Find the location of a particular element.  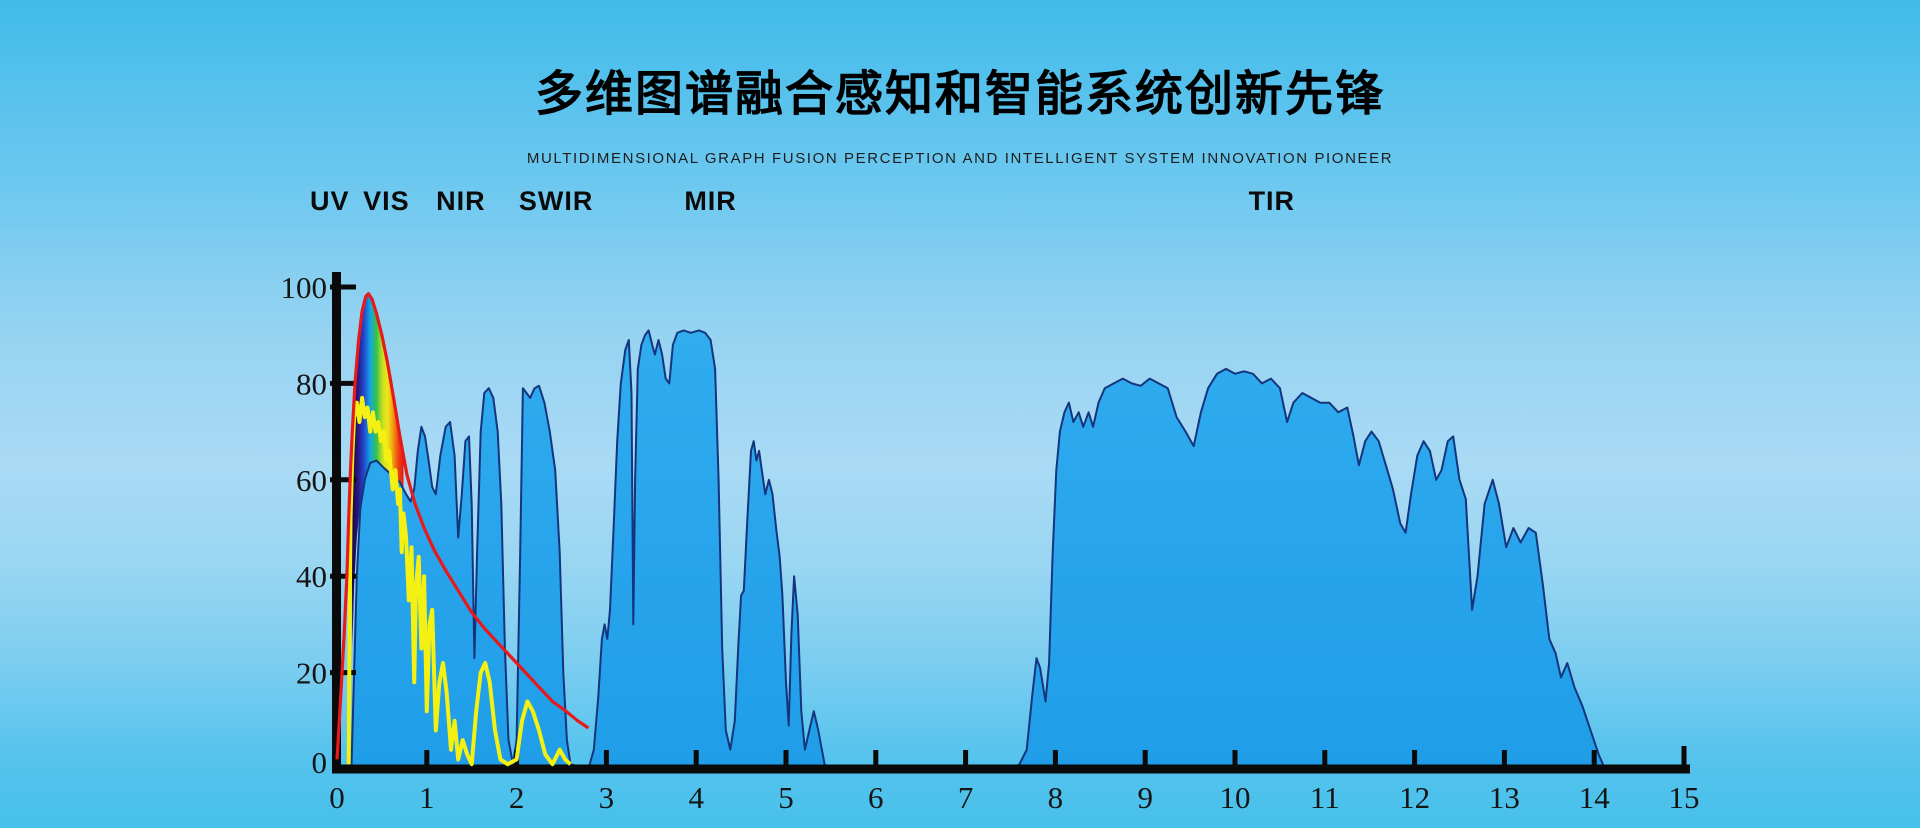

y-tick-label: 40 is located at coordinates (311, 576).